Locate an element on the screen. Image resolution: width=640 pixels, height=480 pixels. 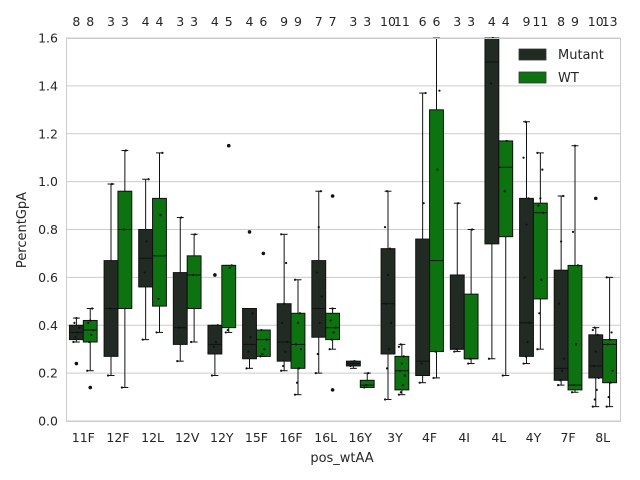
y-tick-label: 0.6 is located at coordinates (48, 277).